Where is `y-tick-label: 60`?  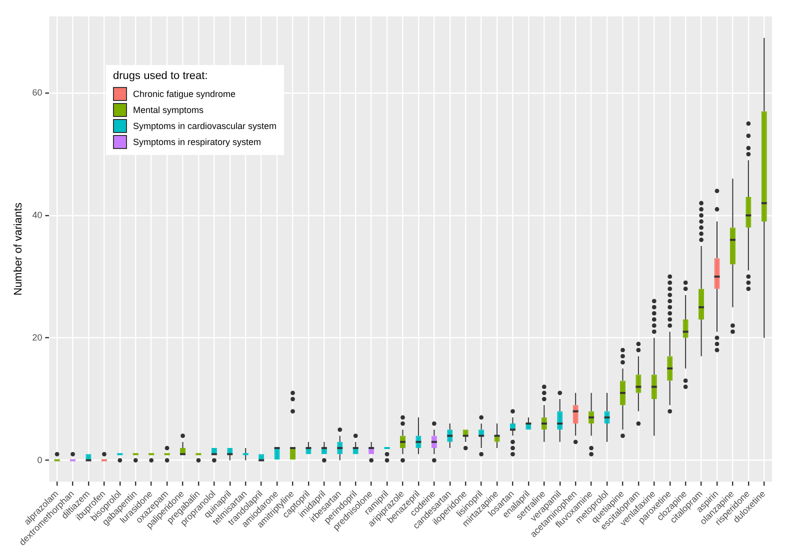 y-tick-label: 60 is located at coordinates (37, 92).